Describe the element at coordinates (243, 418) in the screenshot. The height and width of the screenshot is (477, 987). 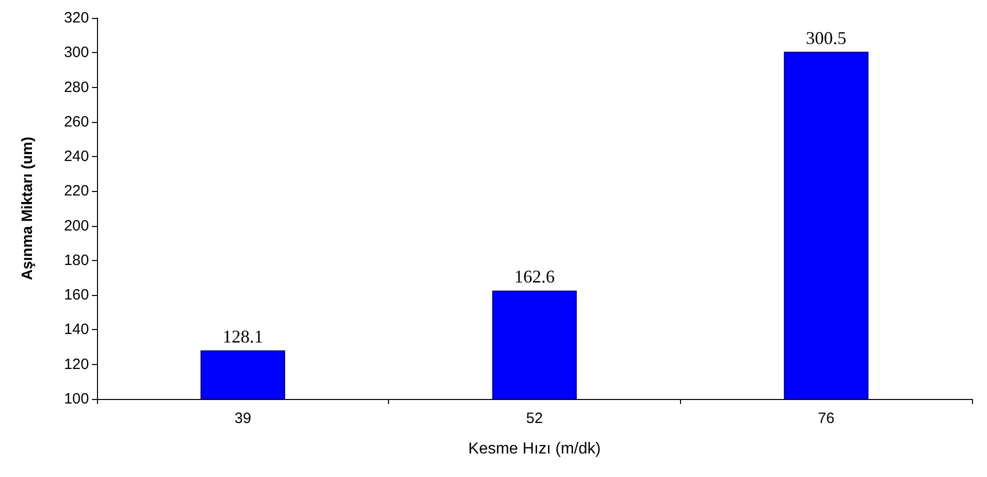
I see `x-tick-label: 39` at that location.